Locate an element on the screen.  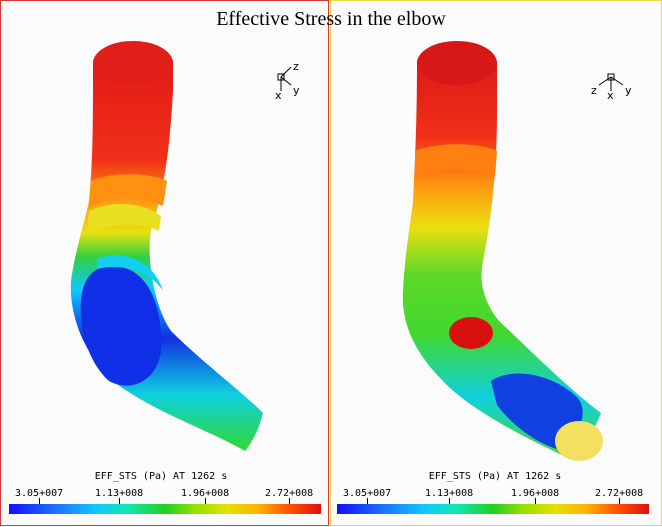
right-legend-caption: EFF_STS (Pa) AT 1262 s is located at coordinates (495, 476).